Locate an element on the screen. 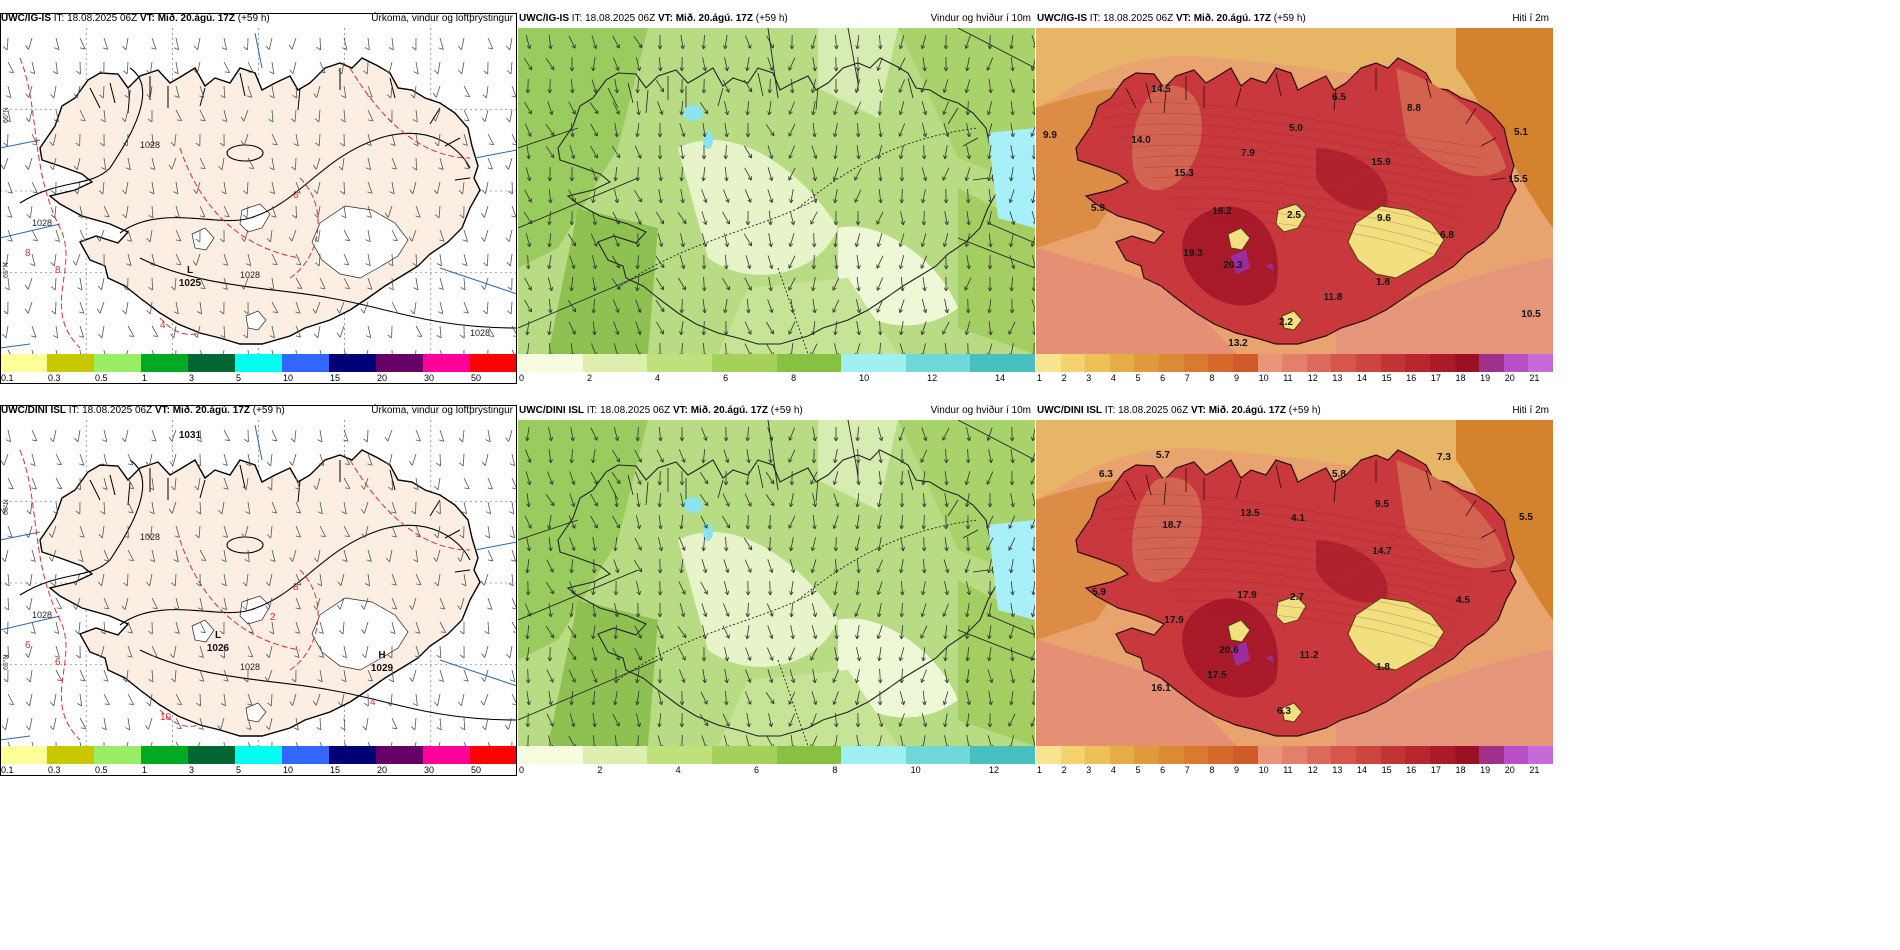 The image size is (1900, 950). temperature-value-label: 5.8 is located at coordinates (1339, 474).